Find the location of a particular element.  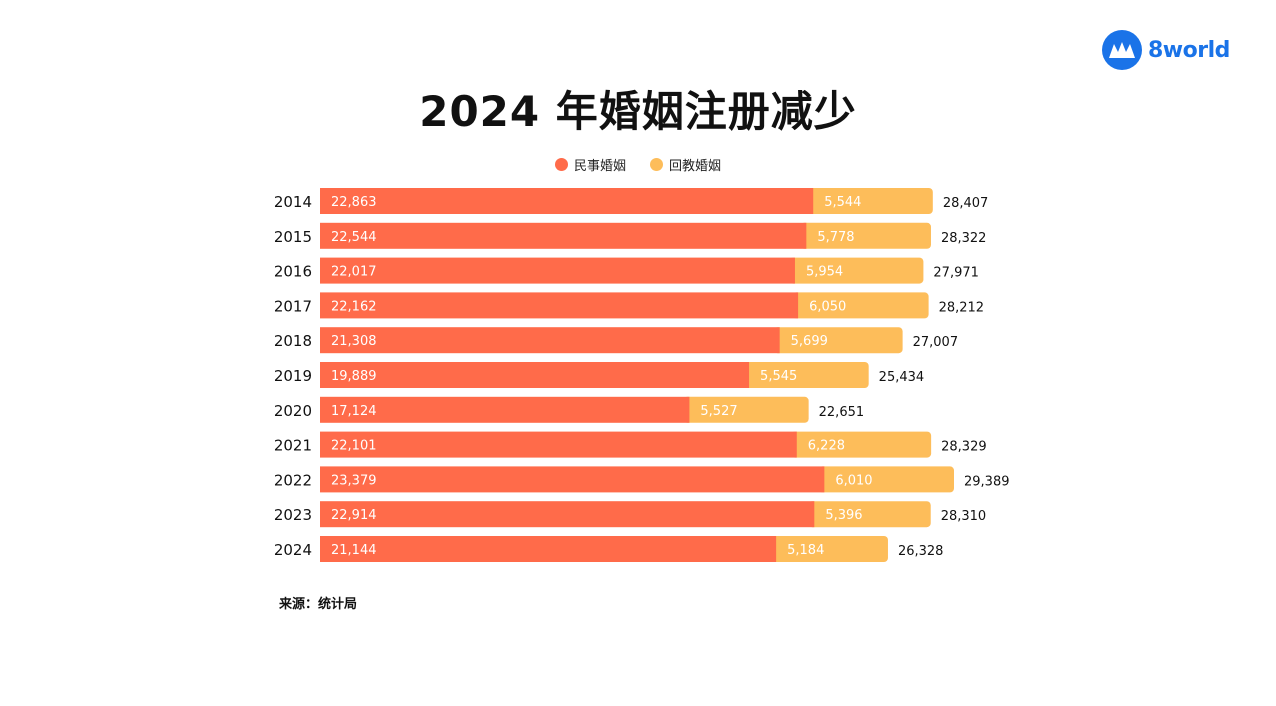

brand-name: 8world is located at coordinates (1189, 50).